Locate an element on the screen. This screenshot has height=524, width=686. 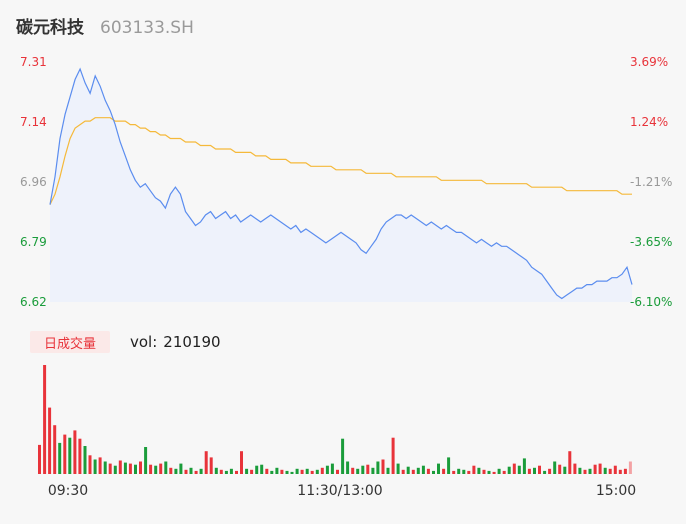
time-tick-label: 15:00 is located at coordinates (616, 491).